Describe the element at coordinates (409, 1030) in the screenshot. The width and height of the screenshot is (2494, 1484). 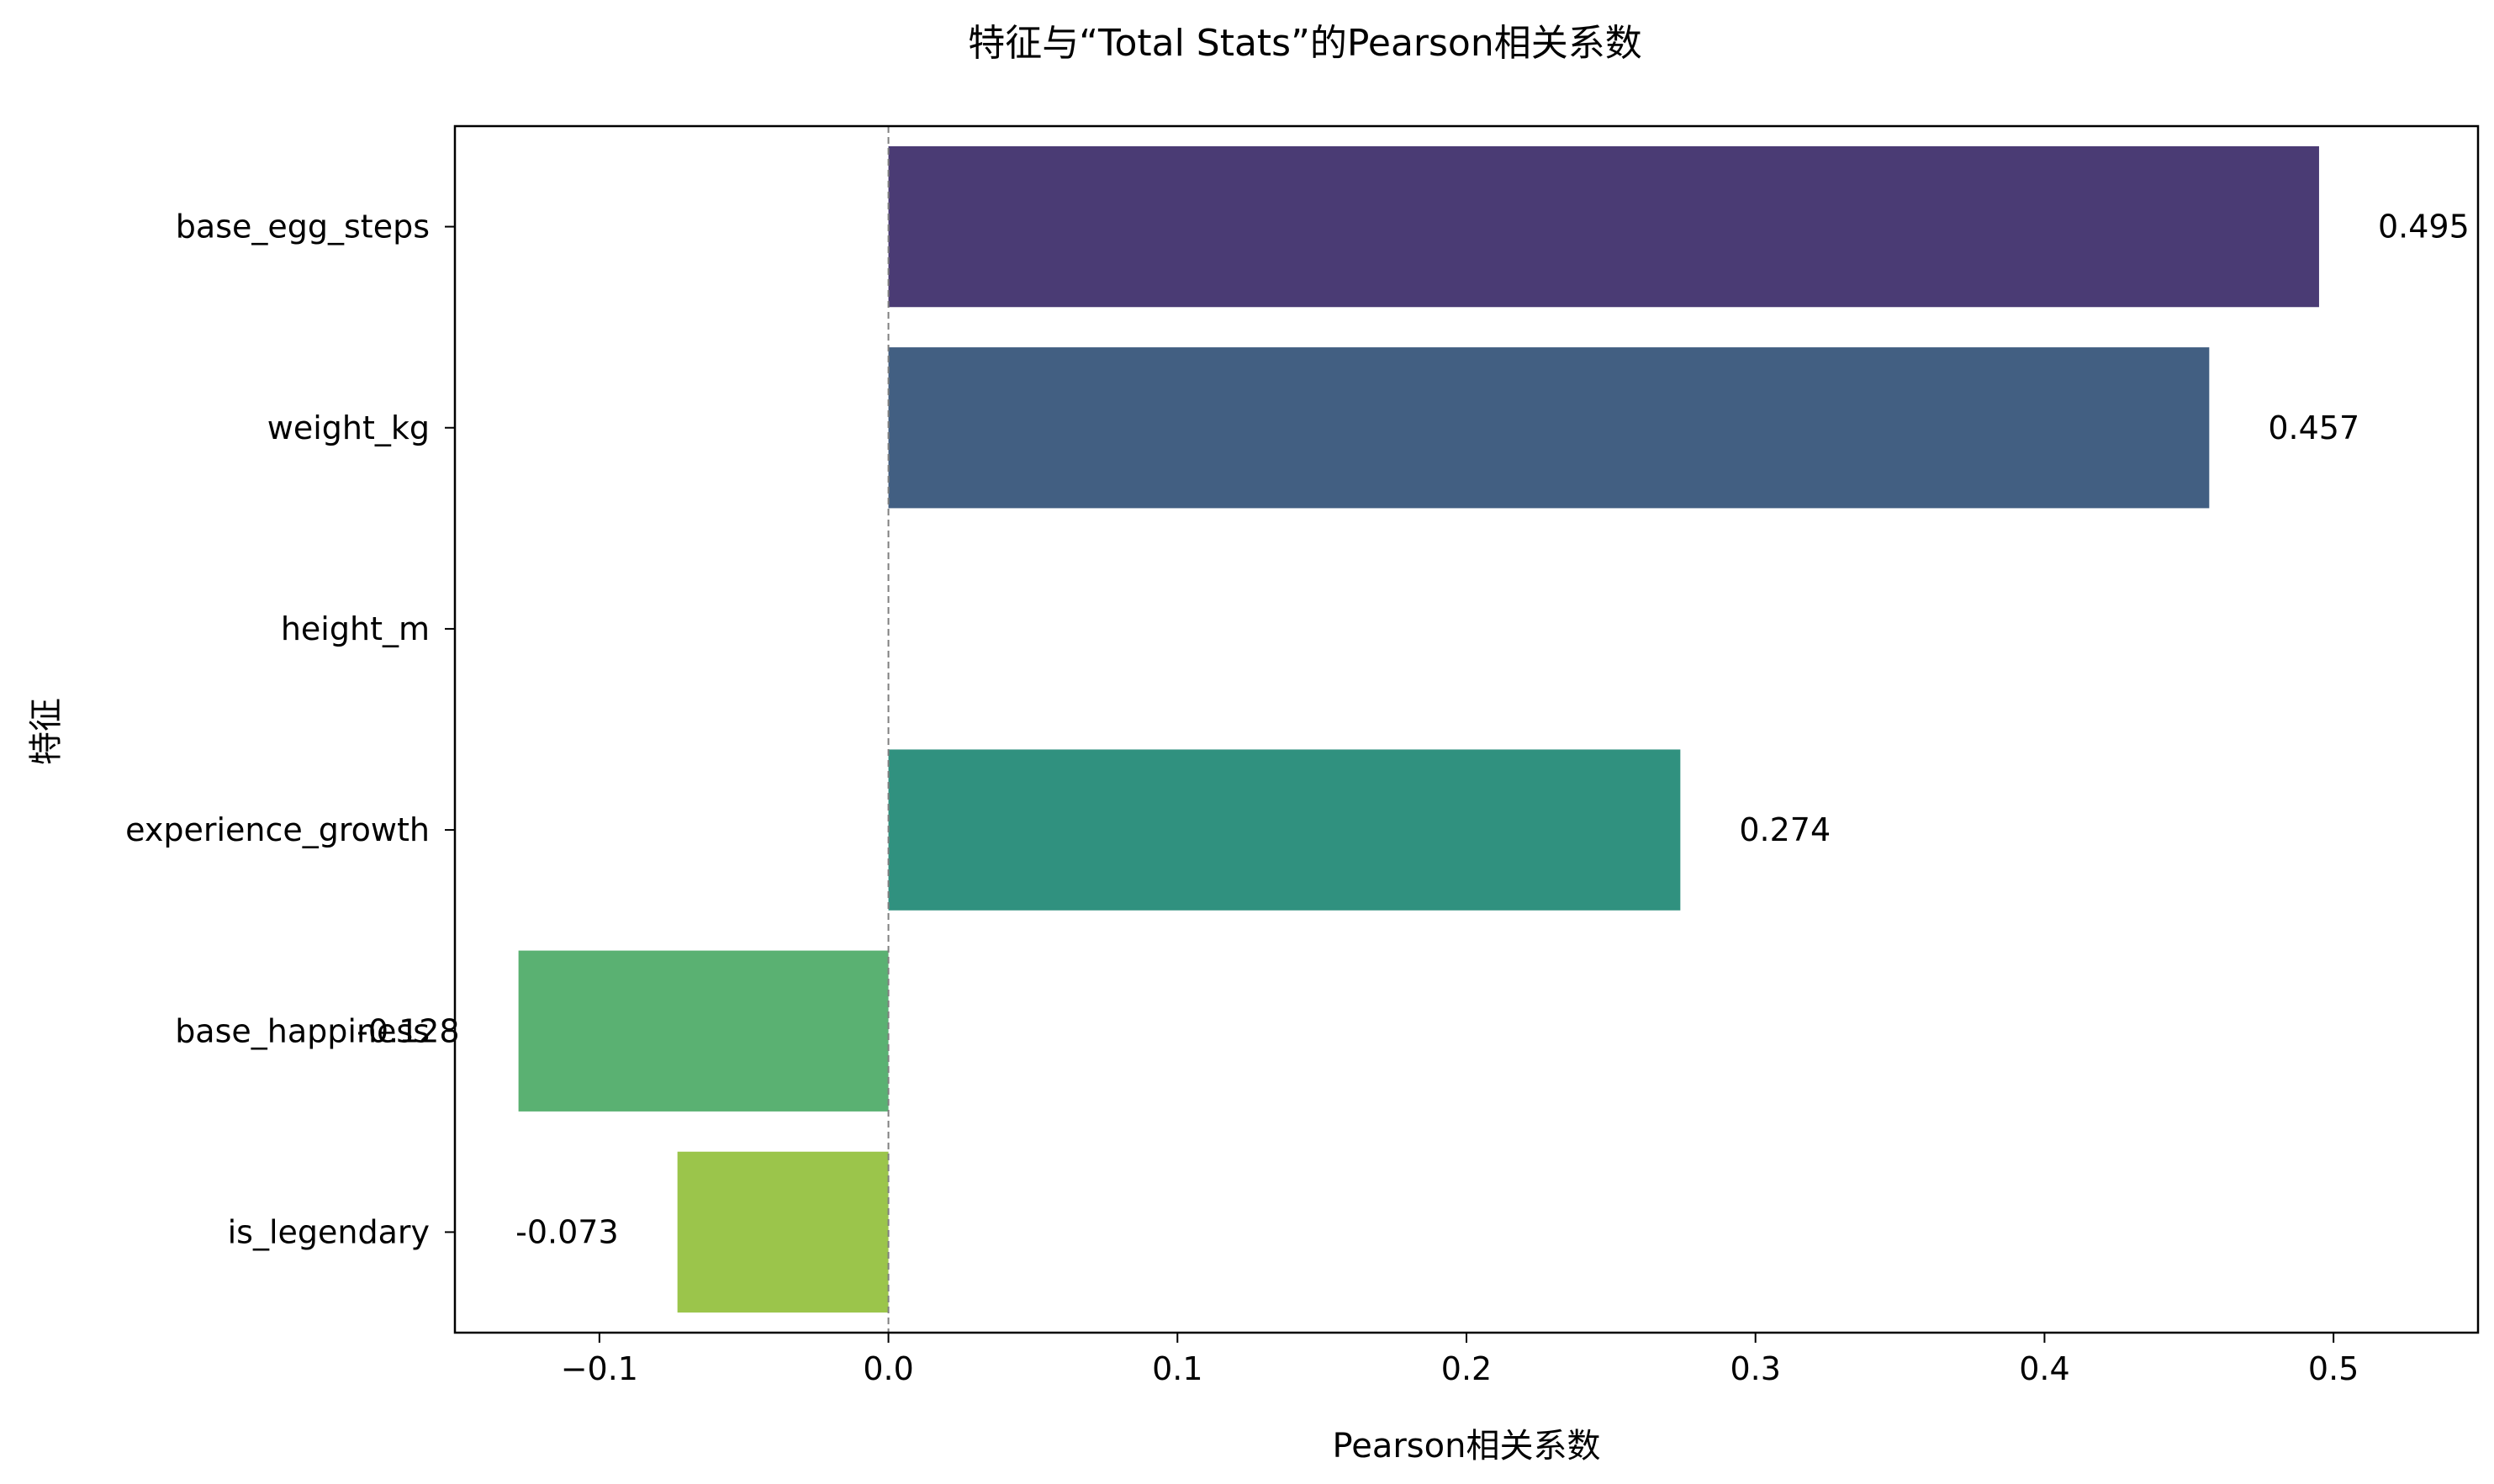
I see `data-label-base-happiness: -0.128` at that location.